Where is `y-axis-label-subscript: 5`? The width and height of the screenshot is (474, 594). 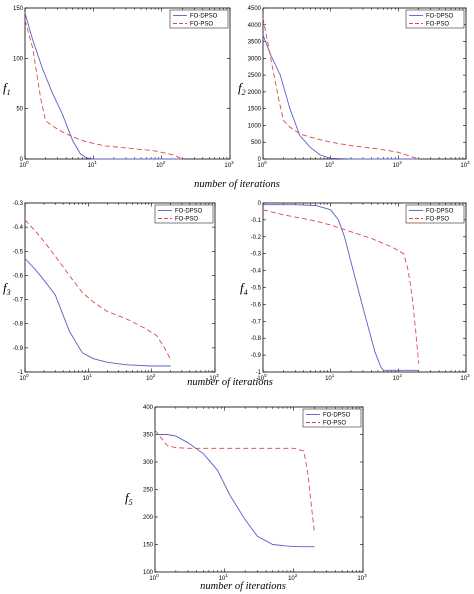
y-axis-label-subscript: 5 is located at coordinates (131, 502).